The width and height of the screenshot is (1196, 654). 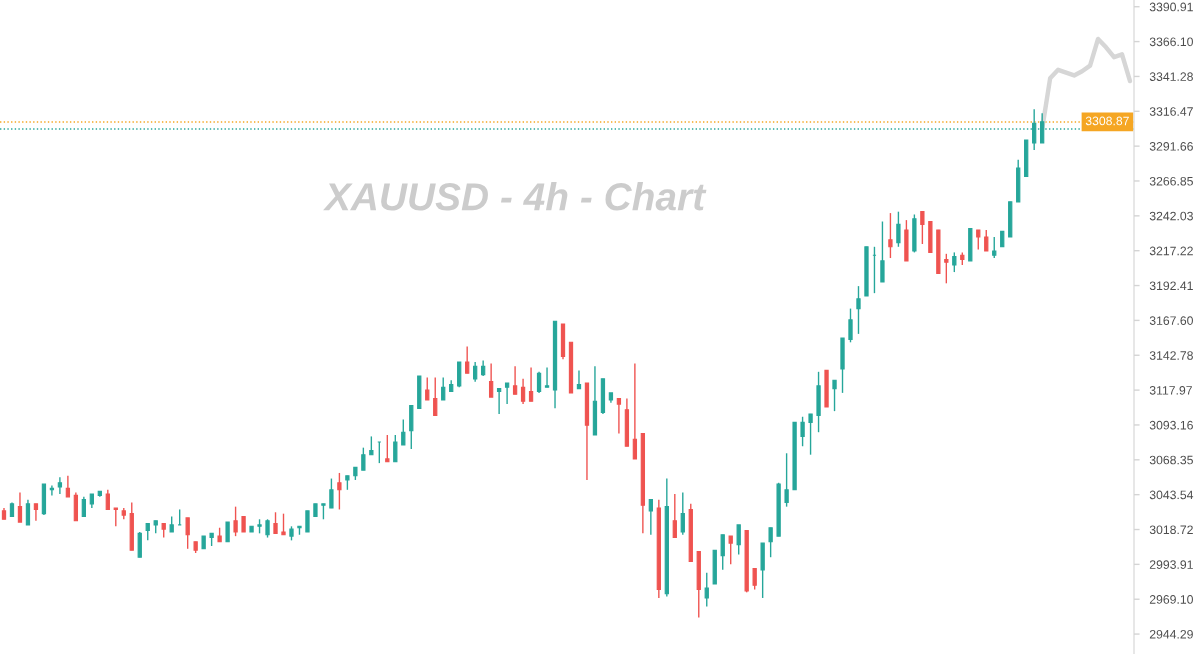 I want to click on y-tick-label: 3316.47, so click(x=1171, y=111).